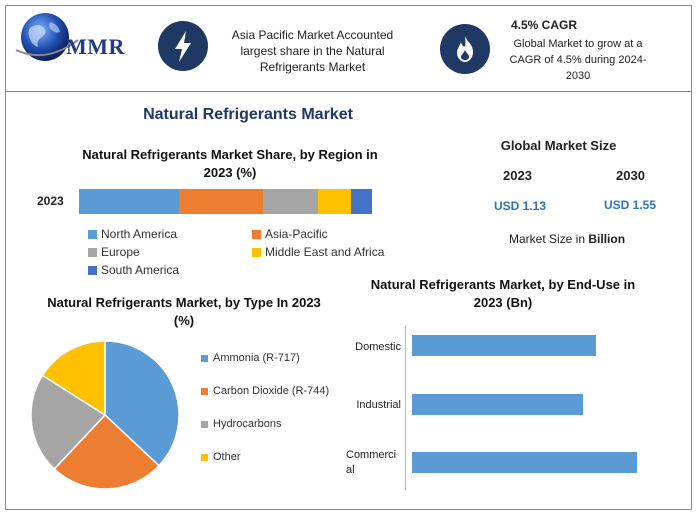  I want to click on enduse-bar-industrial, so click(497, 404).